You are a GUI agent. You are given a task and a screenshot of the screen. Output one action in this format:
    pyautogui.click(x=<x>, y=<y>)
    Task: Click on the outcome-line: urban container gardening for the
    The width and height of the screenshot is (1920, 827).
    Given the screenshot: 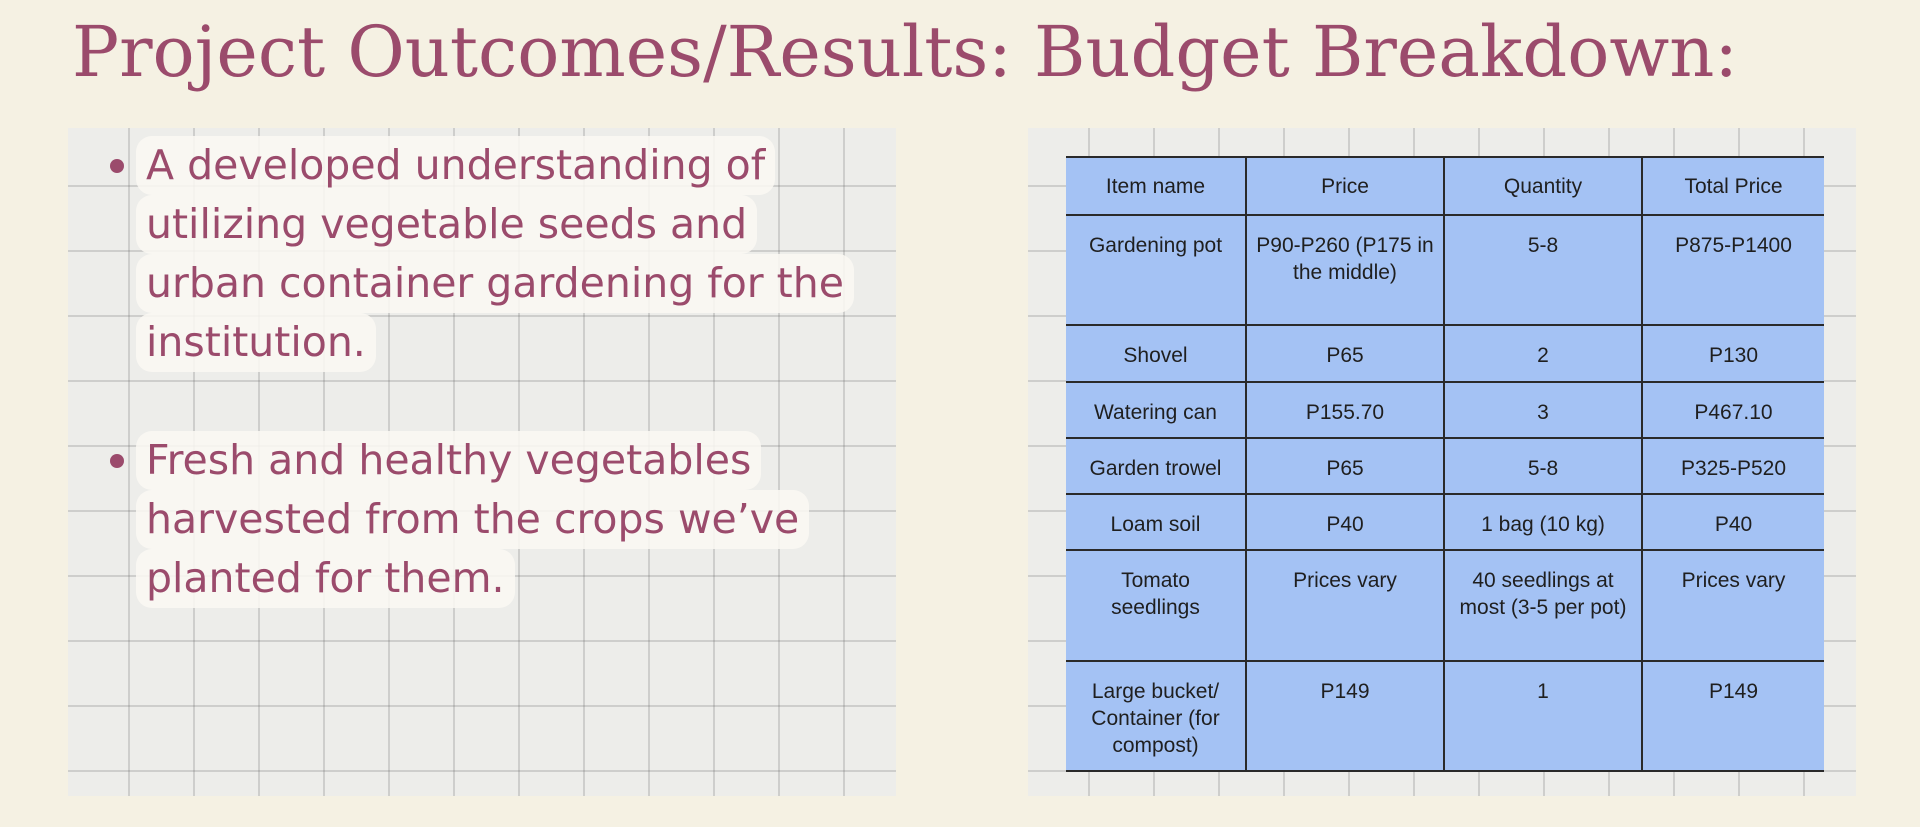 What is the action you would take?
    pyautogui.click(x=495, y=283)
    